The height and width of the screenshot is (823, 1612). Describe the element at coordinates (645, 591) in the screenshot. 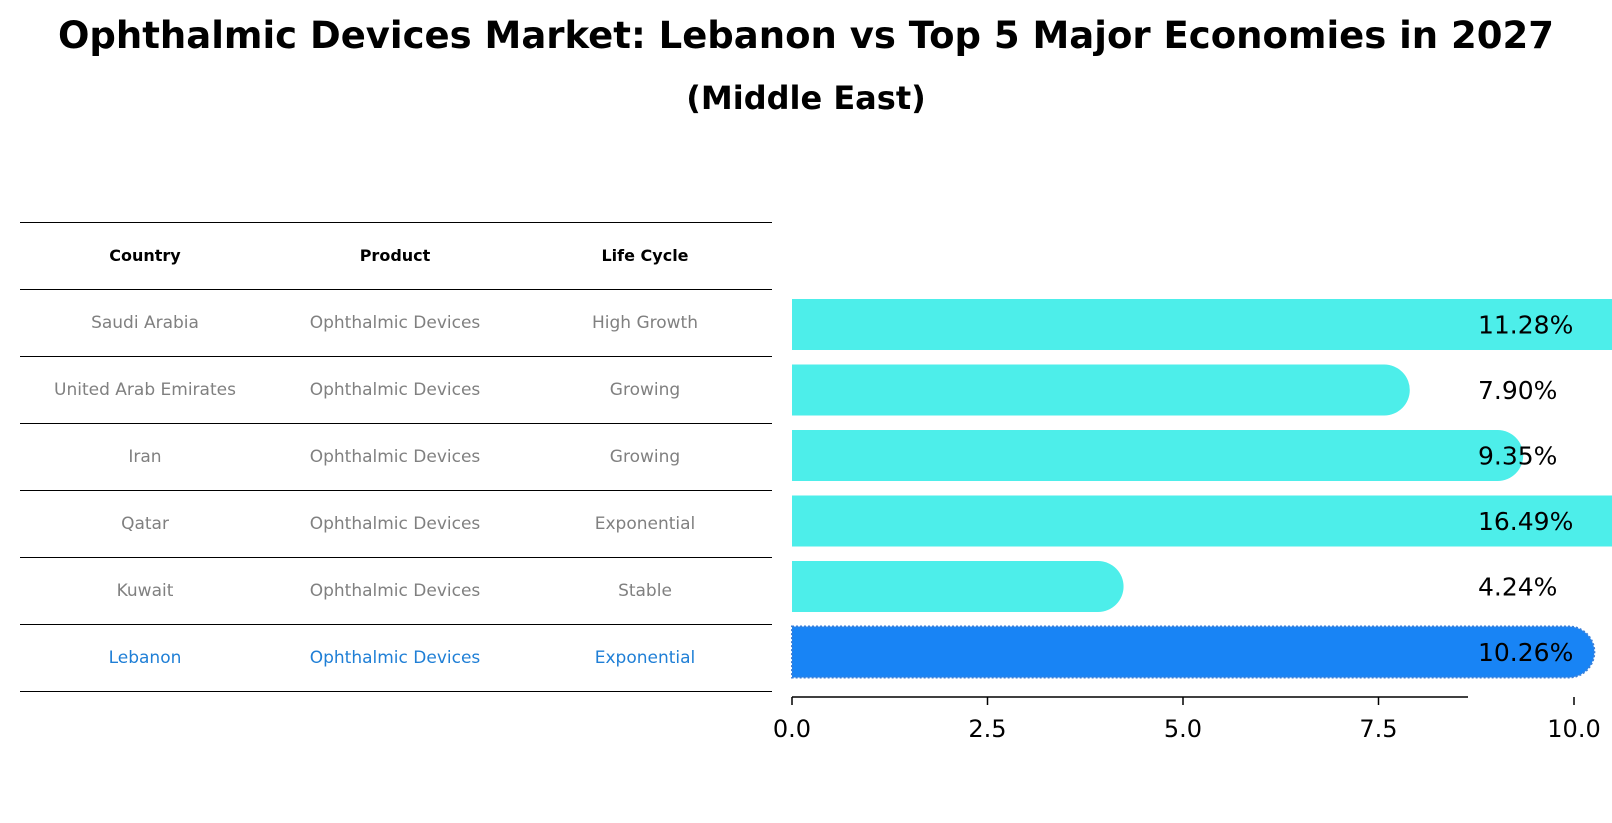

I see `cell-life-cycle: Stable` at that location.